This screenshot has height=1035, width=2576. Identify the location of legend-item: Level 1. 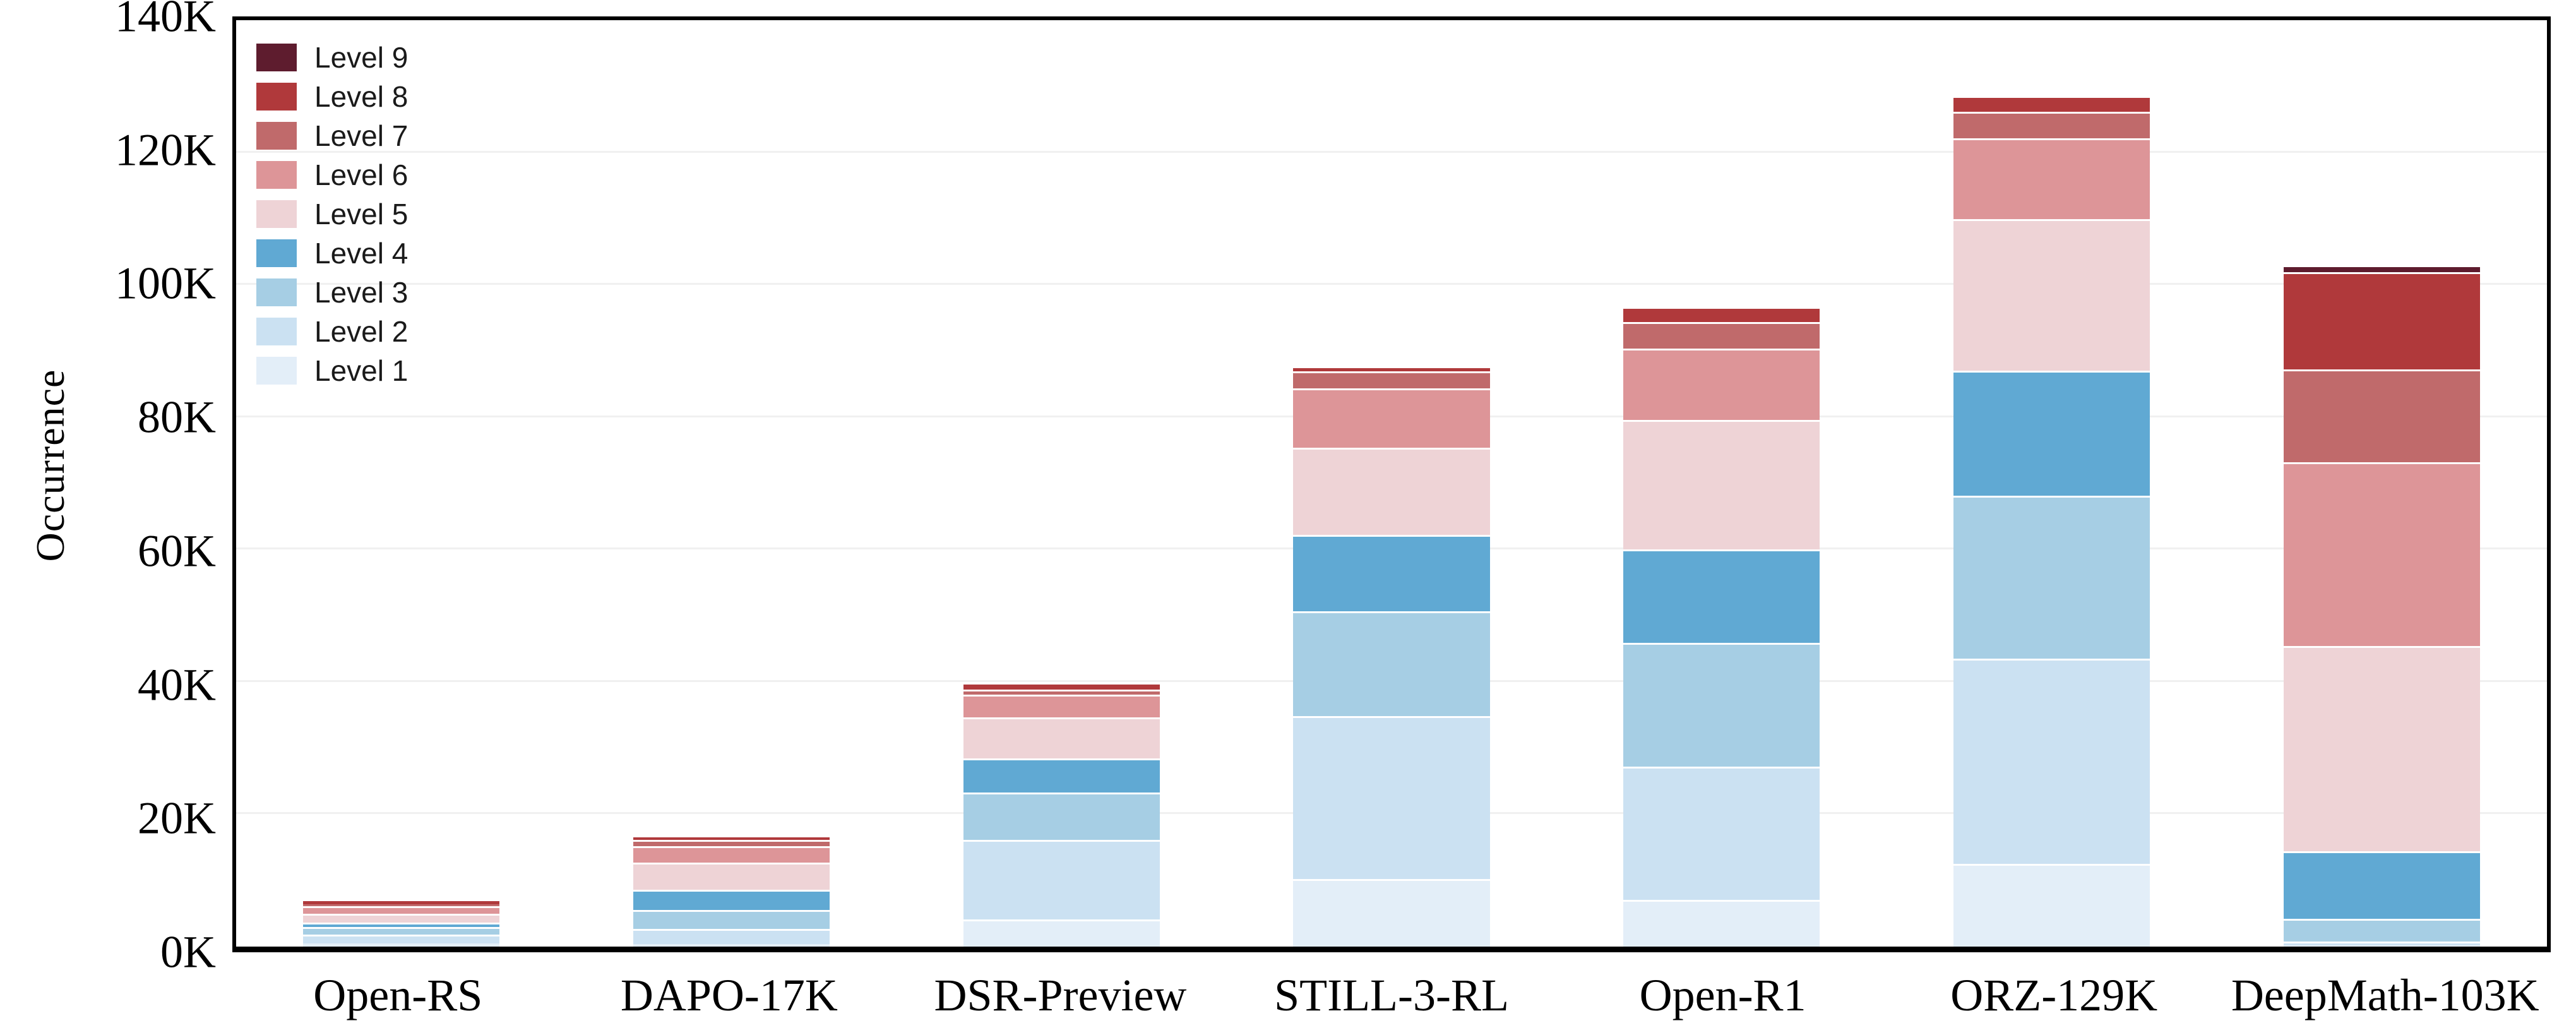
(332, 370).